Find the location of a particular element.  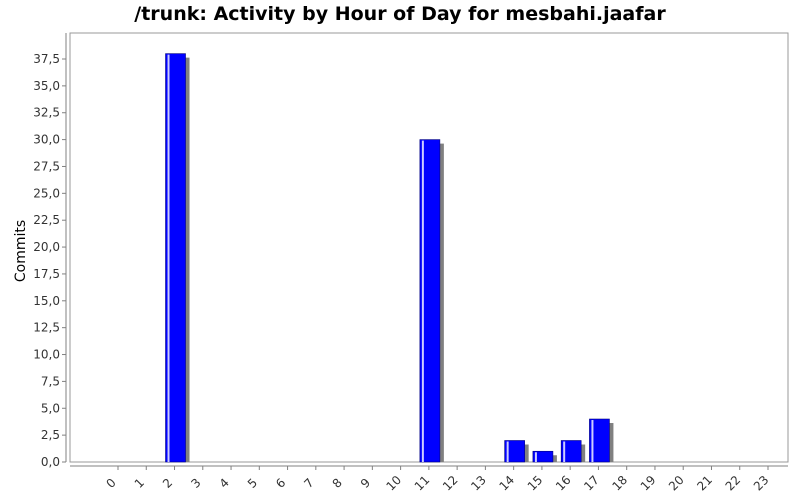

y-tick-label: 7,5 is located at coordinates (50, 381).